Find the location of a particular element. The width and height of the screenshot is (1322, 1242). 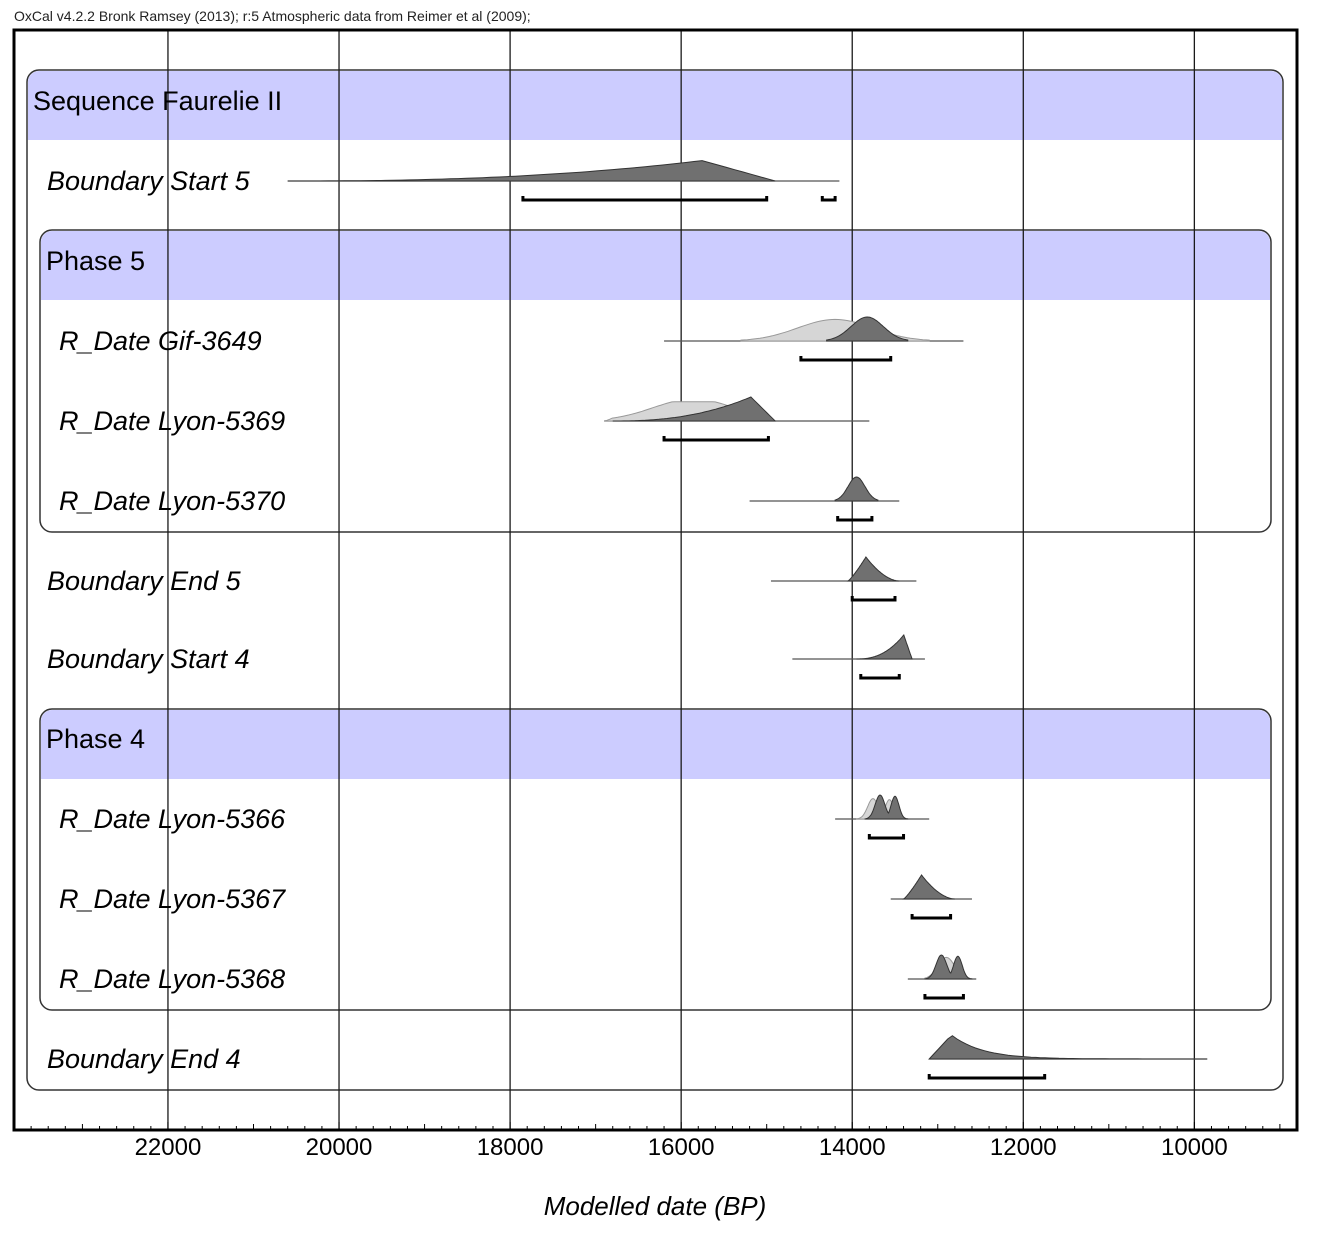

row-label: R_Date Lyon-5370 is located at coordinates (172, 501).